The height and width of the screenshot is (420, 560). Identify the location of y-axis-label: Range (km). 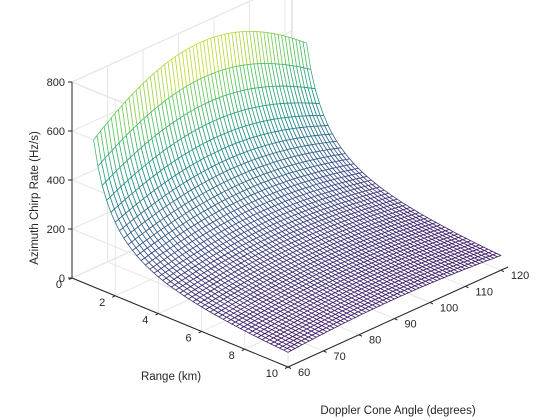
(171, 377).